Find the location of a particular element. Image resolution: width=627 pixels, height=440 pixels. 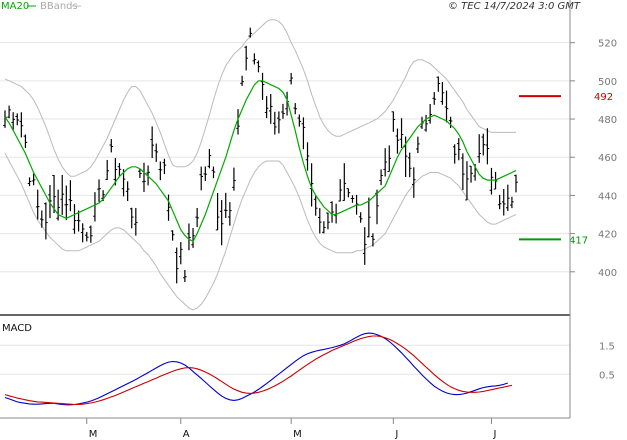

signal-line is located at coordinates (258, 370).